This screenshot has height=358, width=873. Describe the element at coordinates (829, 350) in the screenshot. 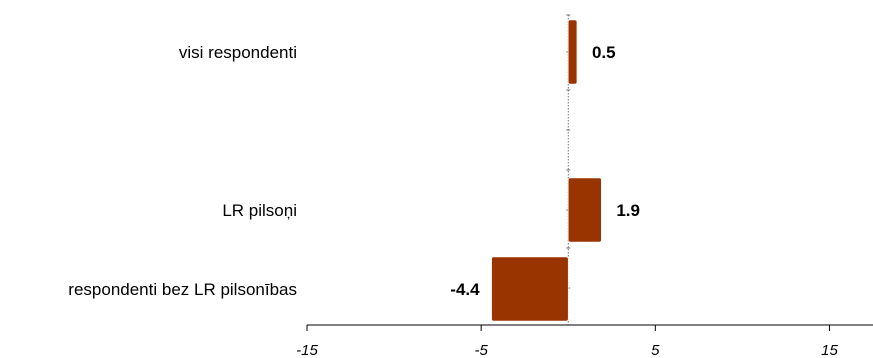

I see `x-tick-label-3: 15` at that location.